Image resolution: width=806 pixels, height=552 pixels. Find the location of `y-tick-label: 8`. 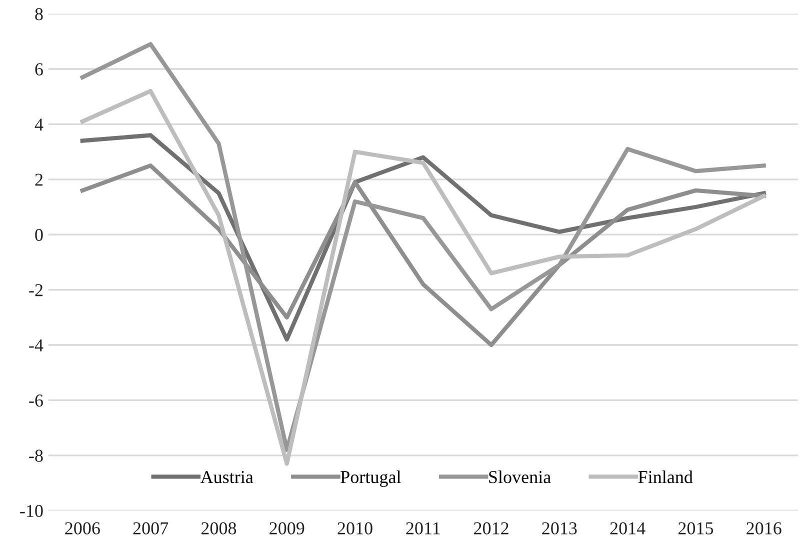

y-tick-label: 8 is located at coordinates (39, 14).